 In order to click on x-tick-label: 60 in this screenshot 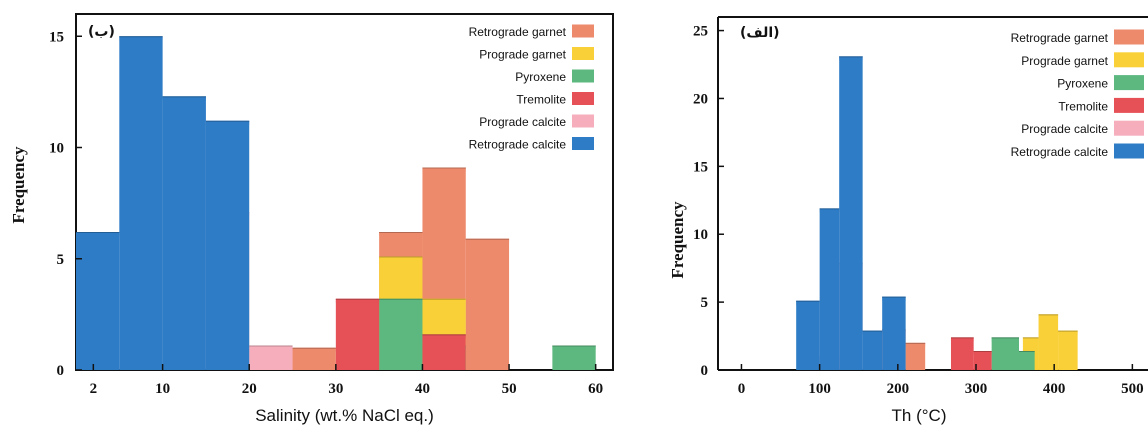, I will do `click(595, 389)`.